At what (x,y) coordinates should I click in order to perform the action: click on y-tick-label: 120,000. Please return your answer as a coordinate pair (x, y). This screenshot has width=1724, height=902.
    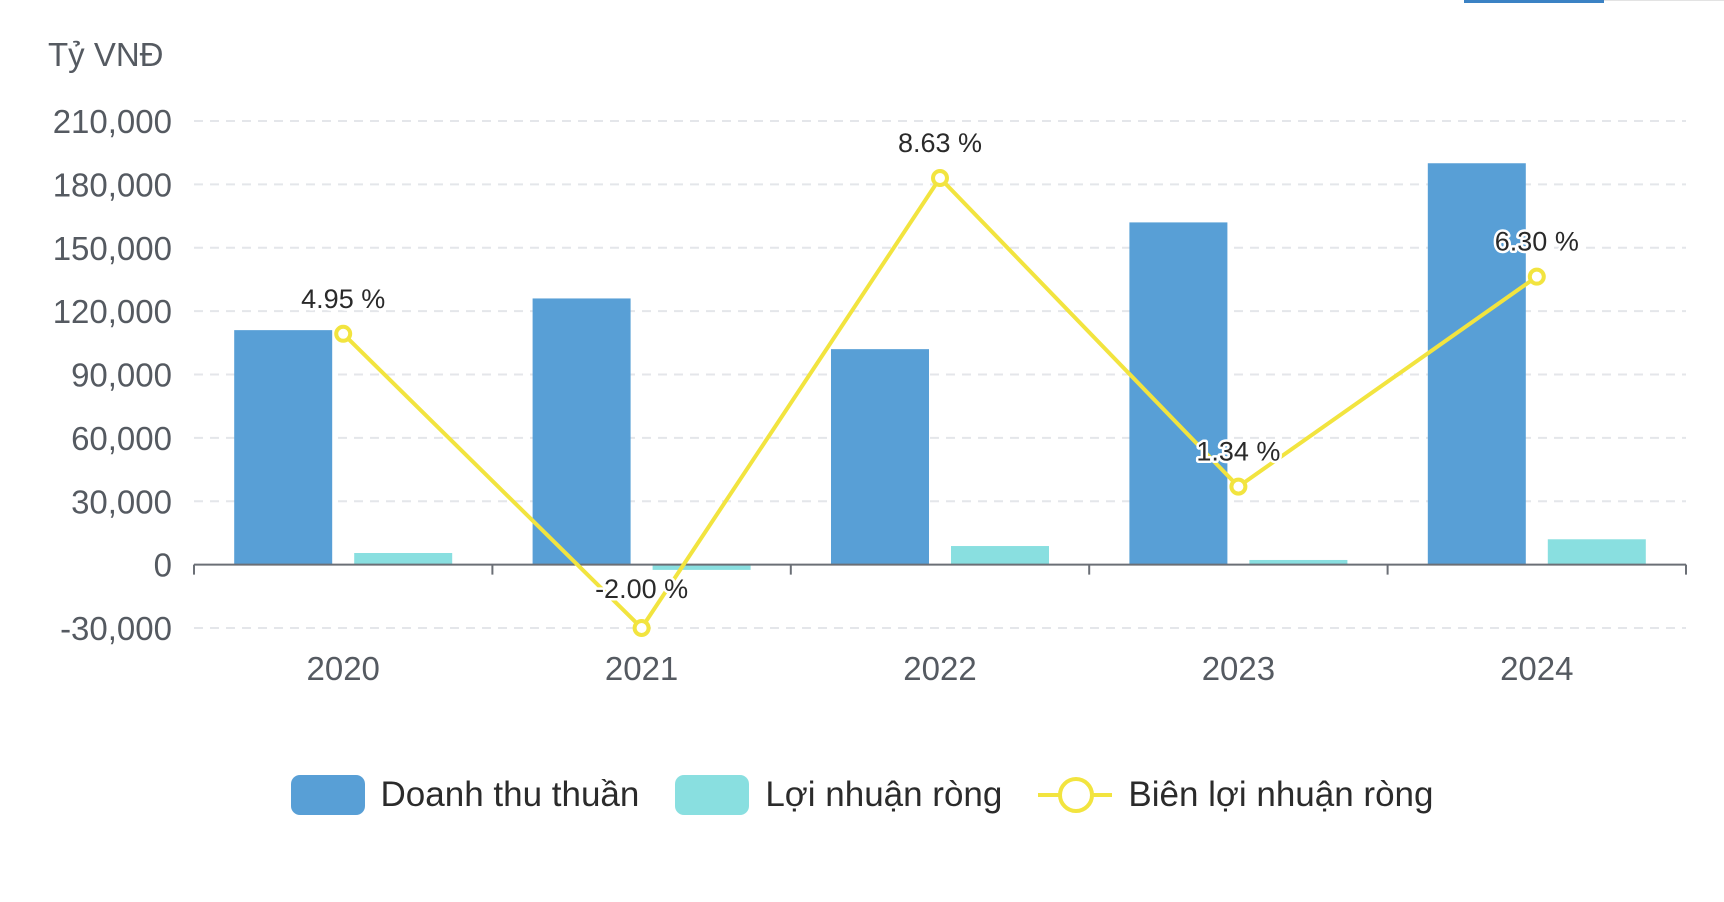
    Looking at the image, I should click on (112, 311).